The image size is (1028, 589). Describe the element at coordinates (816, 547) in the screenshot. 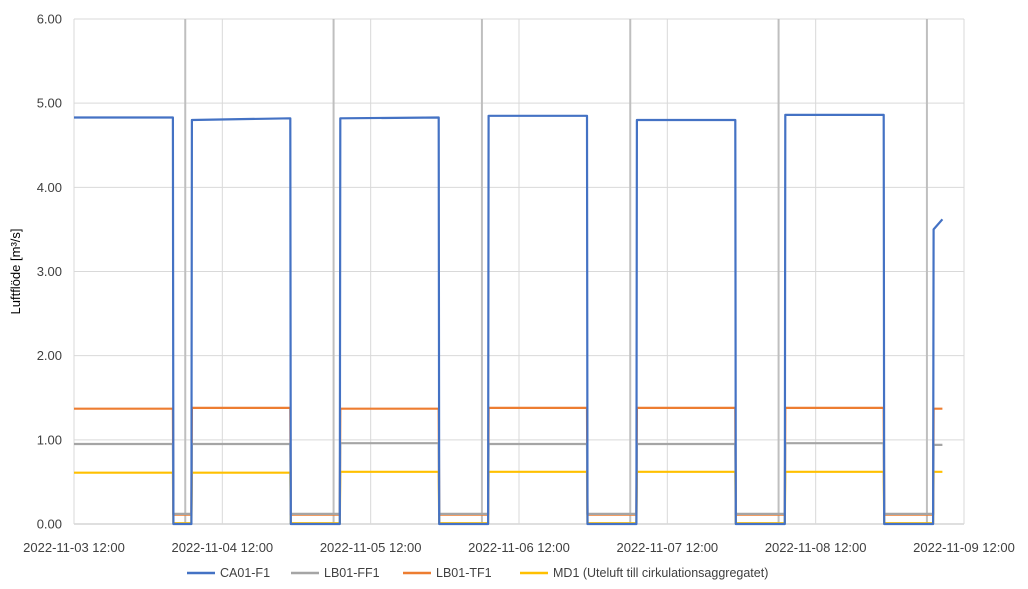

I see `x-tick-label: 2022-11-08 12:00` at that location.